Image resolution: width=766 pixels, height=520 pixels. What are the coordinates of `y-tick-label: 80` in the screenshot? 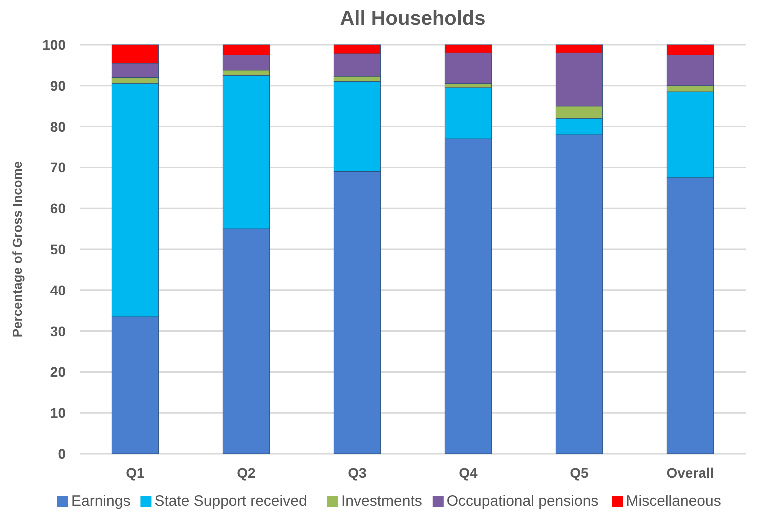 It's located at (58, 126).